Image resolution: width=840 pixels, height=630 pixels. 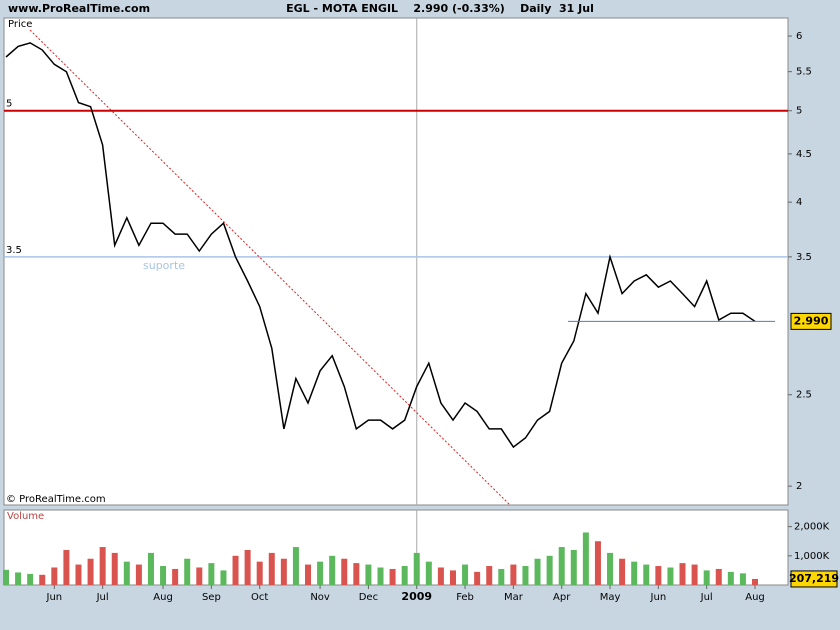 I want to click on y-tick-label: 2, so click(x=799, y=486).